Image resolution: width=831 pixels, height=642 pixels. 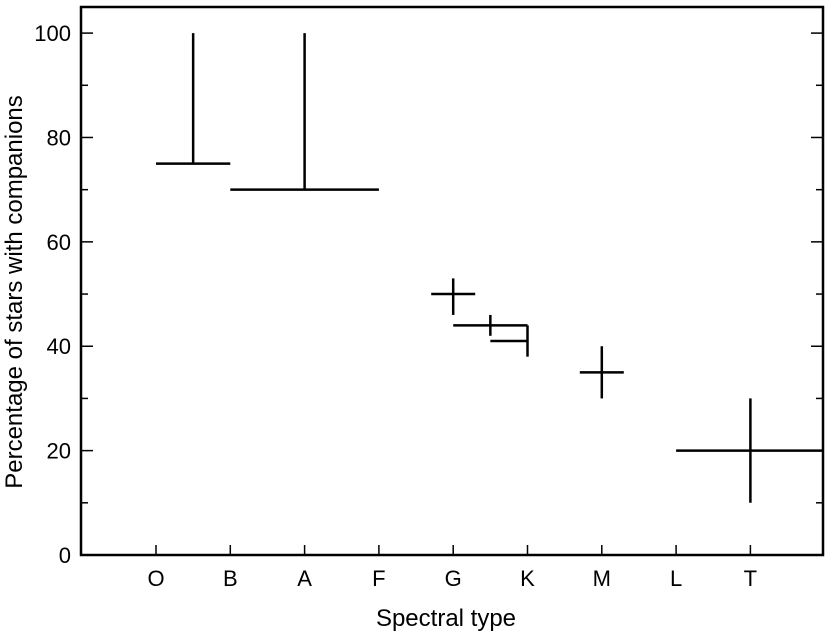 I want to click on x-tick-label-m: M, so click(x=602, y=578).